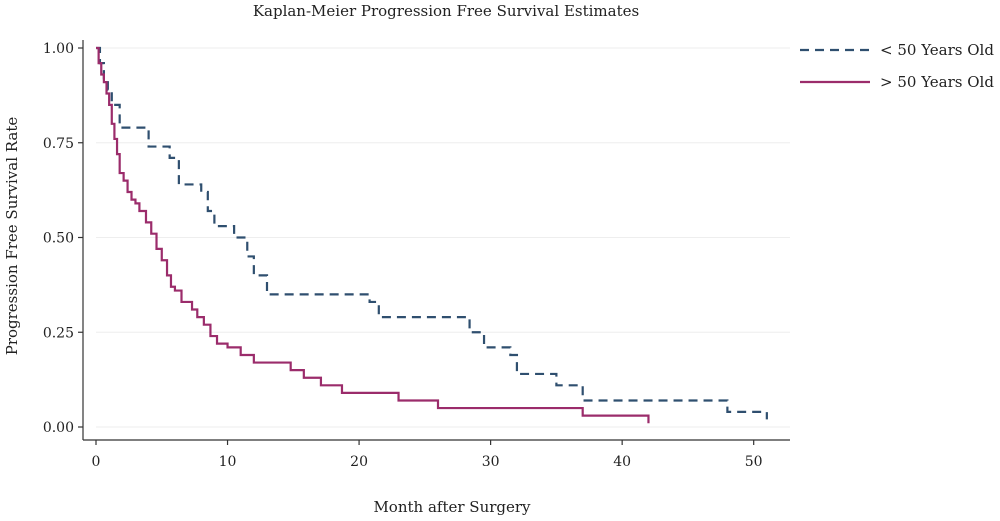 This screenshot has height=521, width=1000. I want to click on y-axis-label: Progression Free Survival Rate, so click(12, 236).